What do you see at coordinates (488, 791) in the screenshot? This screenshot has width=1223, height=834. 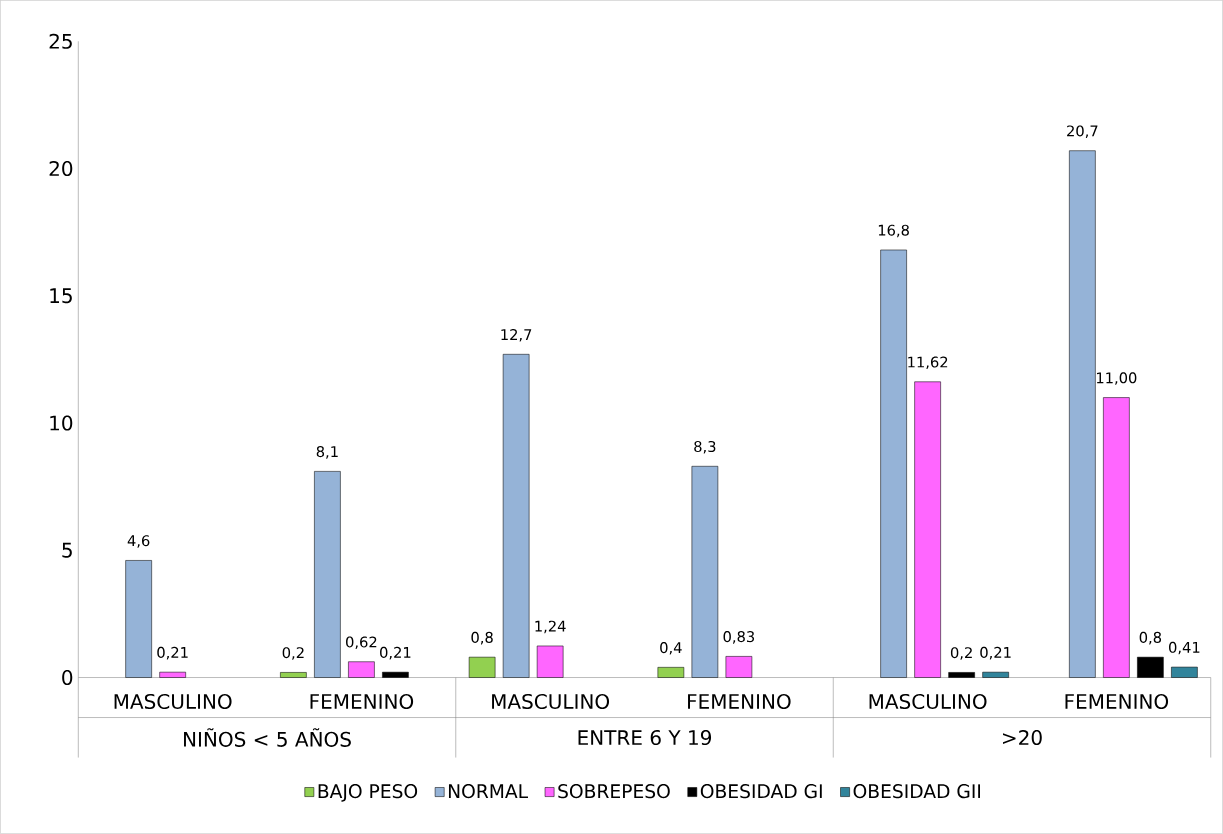 I see `legend-label: NORMAL` at bounding box center [488, 791].